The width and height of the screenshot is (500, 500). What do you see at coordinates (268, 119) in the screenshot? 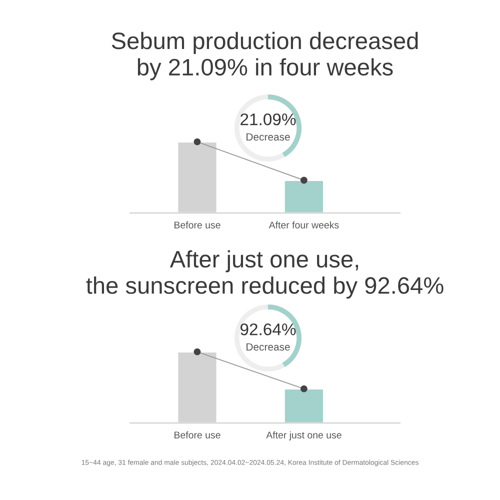
I see `text: 21.09%` at bounding box center [268, 119].